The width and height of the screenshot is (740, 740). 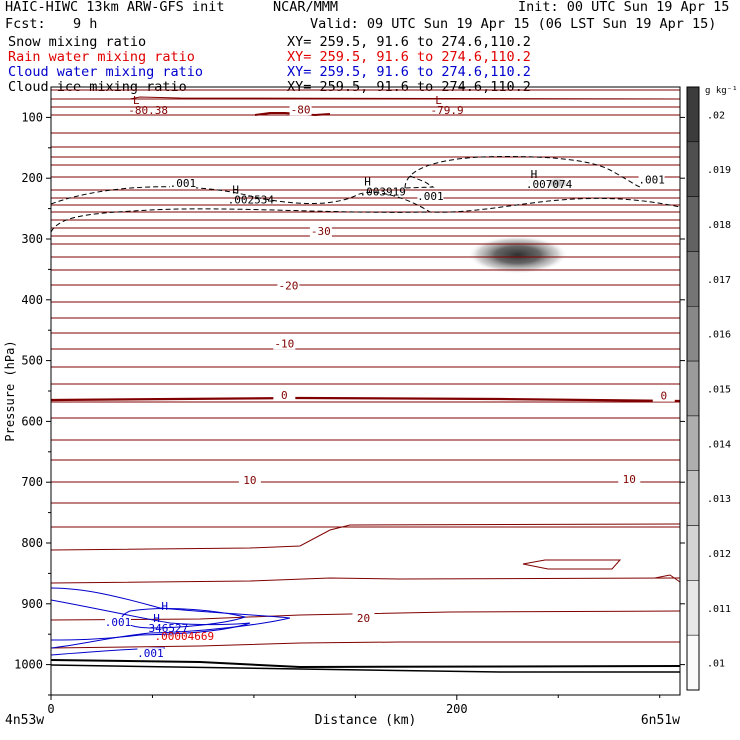 I want to click on extremum-value-4: .007074, so click(x=549, y=184).